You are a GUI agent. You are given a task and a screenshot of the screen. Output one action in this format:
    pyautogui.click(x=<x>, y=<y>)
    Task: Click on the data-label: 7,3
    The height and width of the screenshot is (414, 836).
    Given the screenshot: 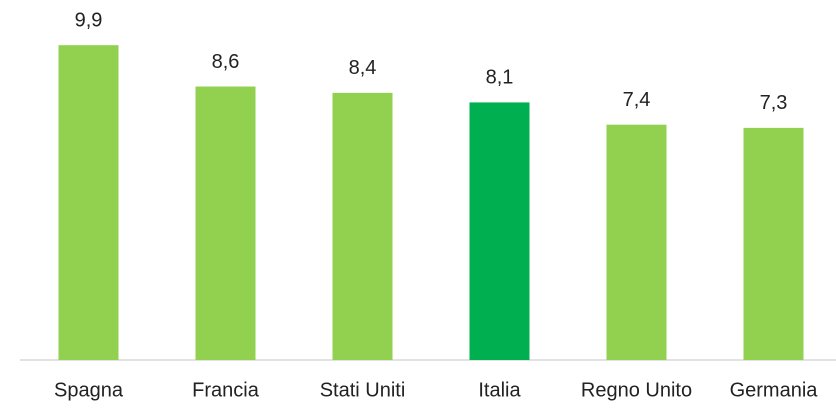 What is the action you would take?
    pyautogui.click(x=774, y=103)
    